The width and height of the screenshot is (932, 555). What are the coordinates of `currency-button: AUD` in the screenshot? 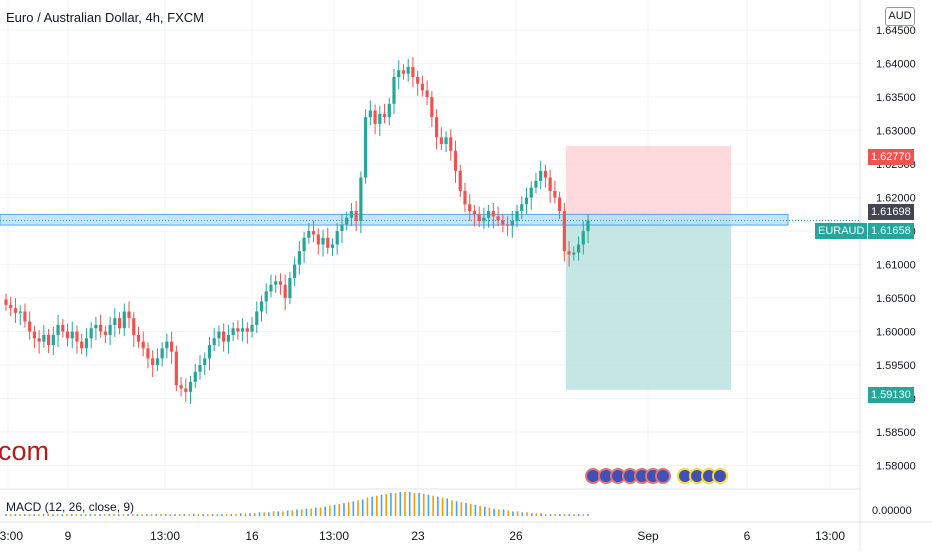 It's located at (900, 16).